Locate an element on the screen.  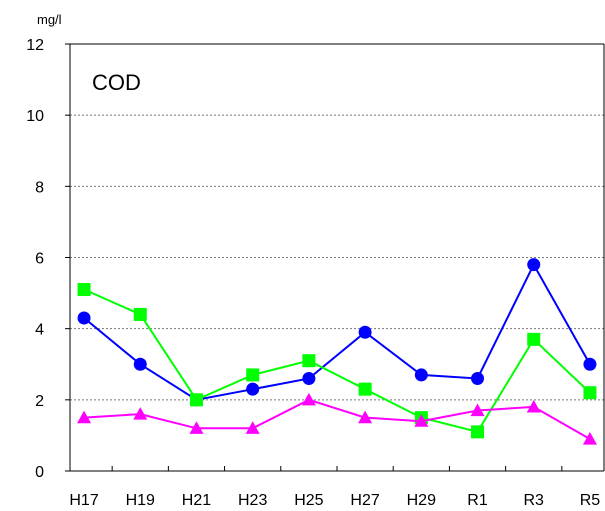
data-point-triangle-H25 is located at coordinates (308, 399).